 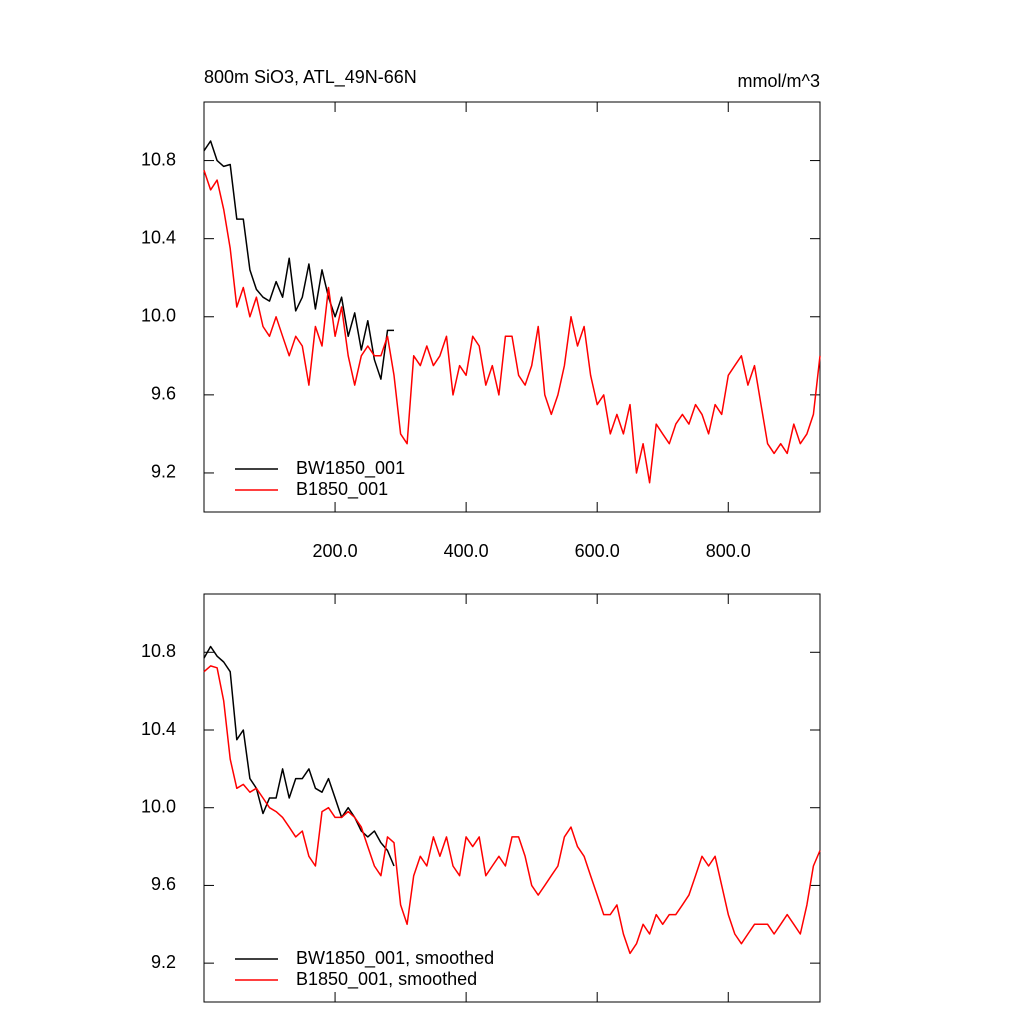 What do you see at coordinates (335, 551) in the screenshot?
I see `x-tick-label: 200.0` at bounding box center [335, 551].